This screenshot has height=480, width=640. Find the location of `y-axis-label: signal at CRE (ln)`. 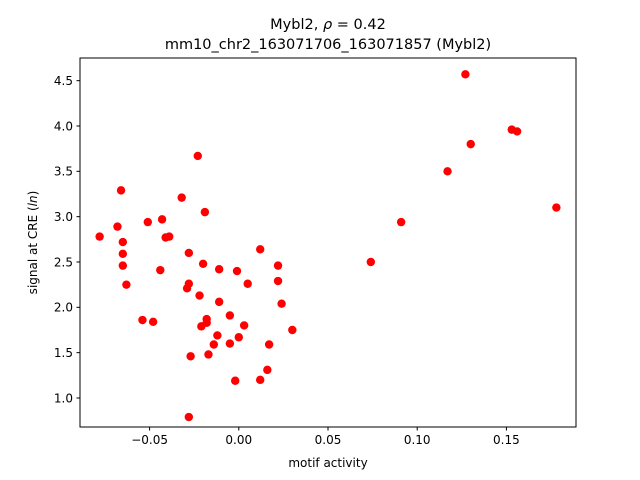

y-axis-label: signal at CRE (ln) is located at coordinates (33, 243).